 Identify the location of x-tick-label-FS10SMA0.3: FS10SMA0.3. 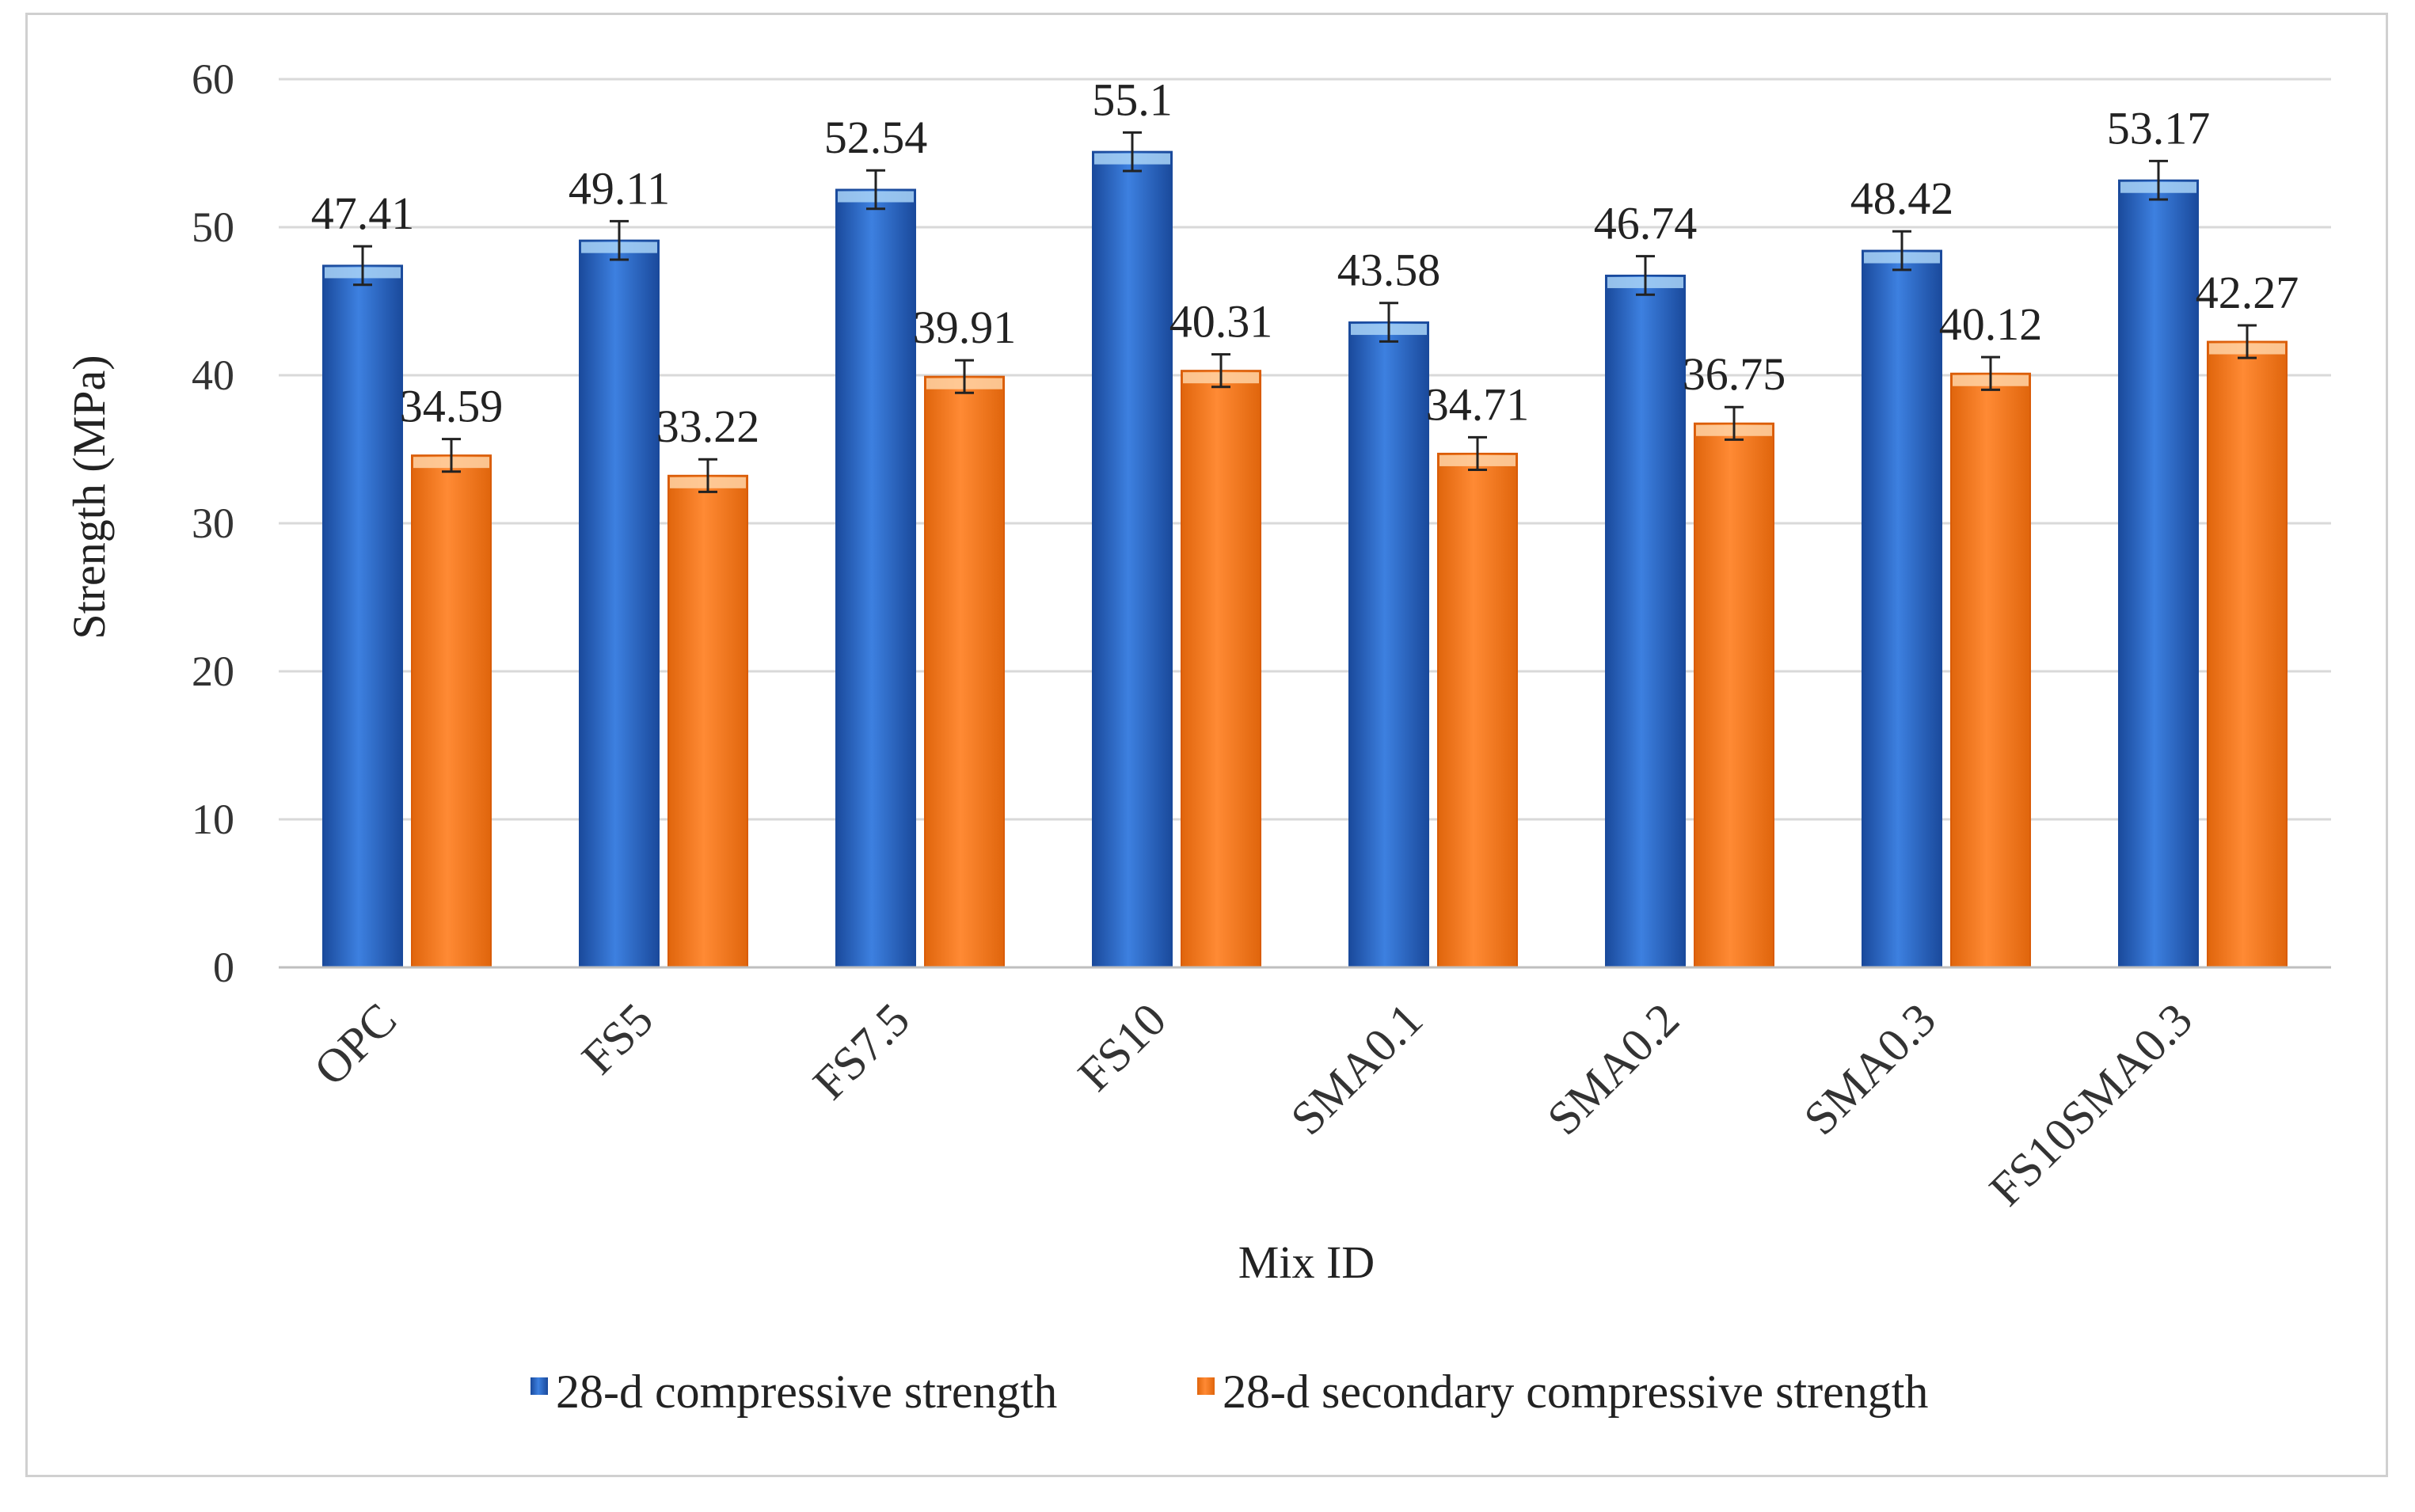
(2091, 1104).